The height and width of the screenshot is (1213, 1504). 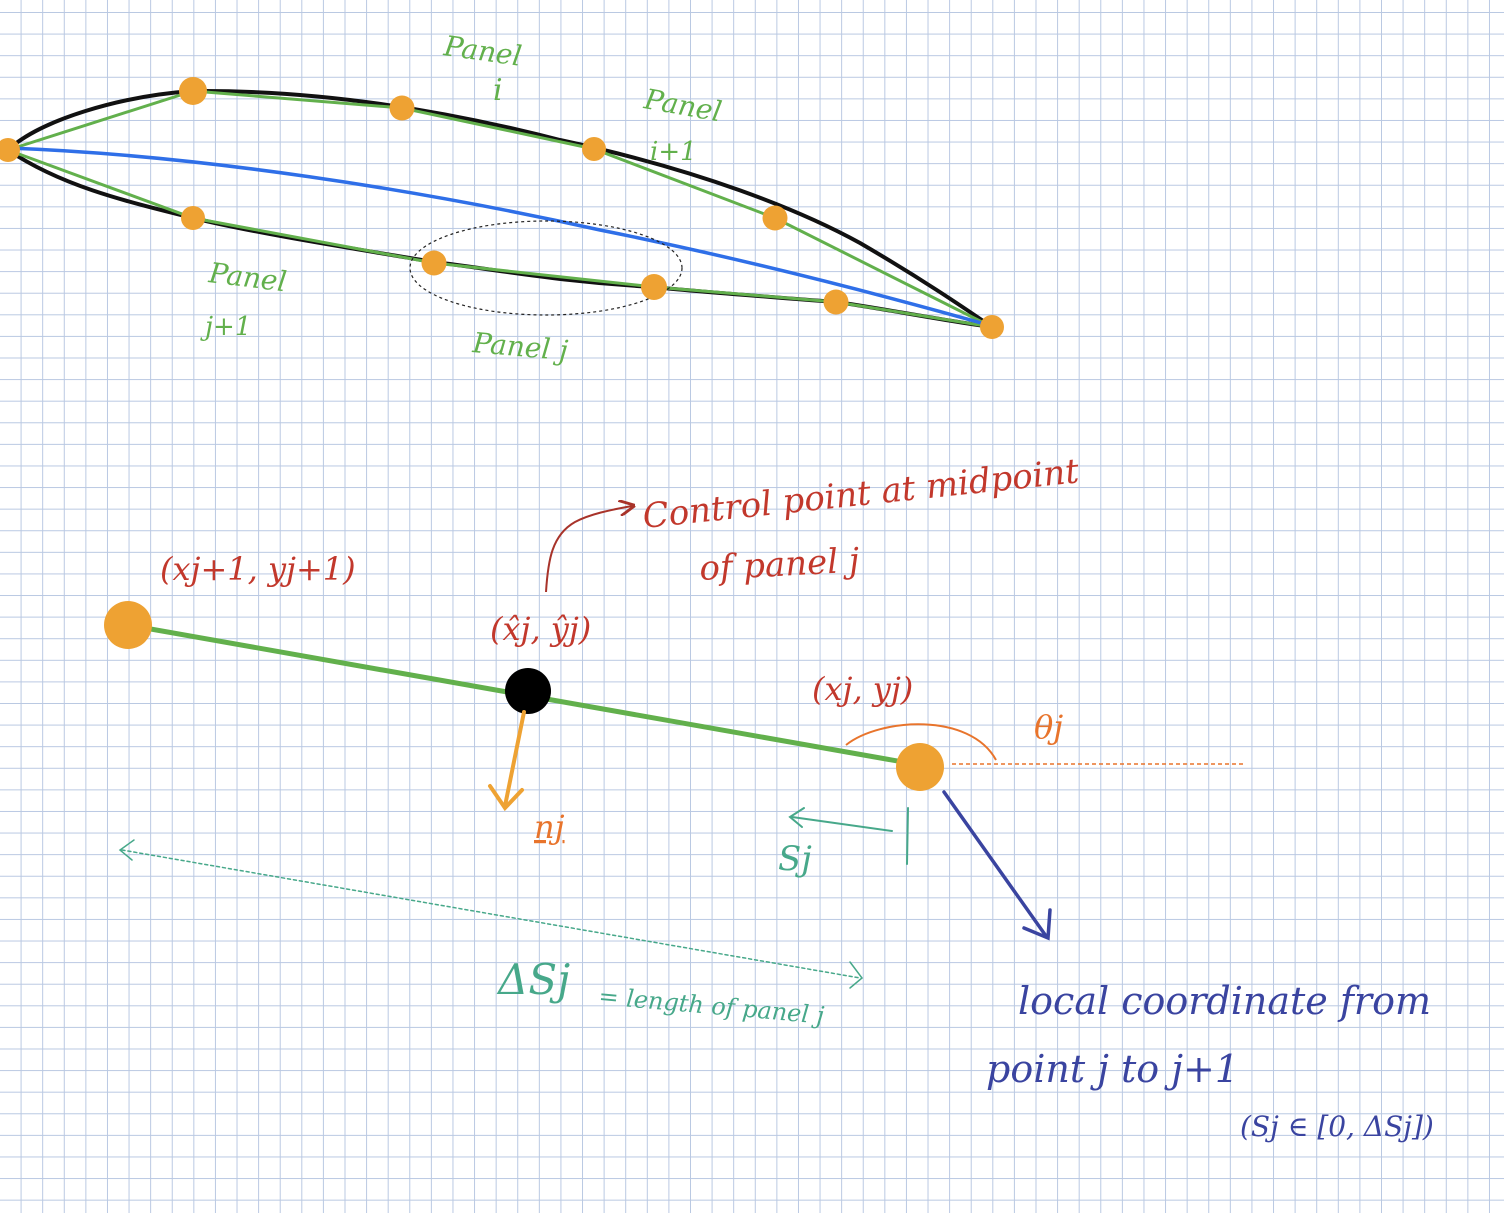 I want to click on label-panel-i-plus-1: Panel, so click(x=682, y=105).